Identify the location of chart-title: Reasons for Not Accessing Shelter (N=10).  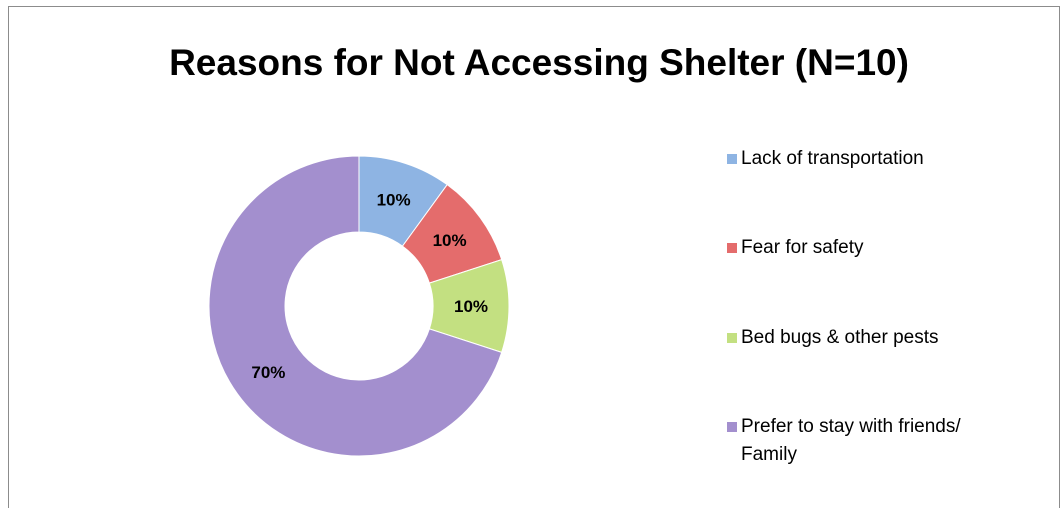
(539, 62).